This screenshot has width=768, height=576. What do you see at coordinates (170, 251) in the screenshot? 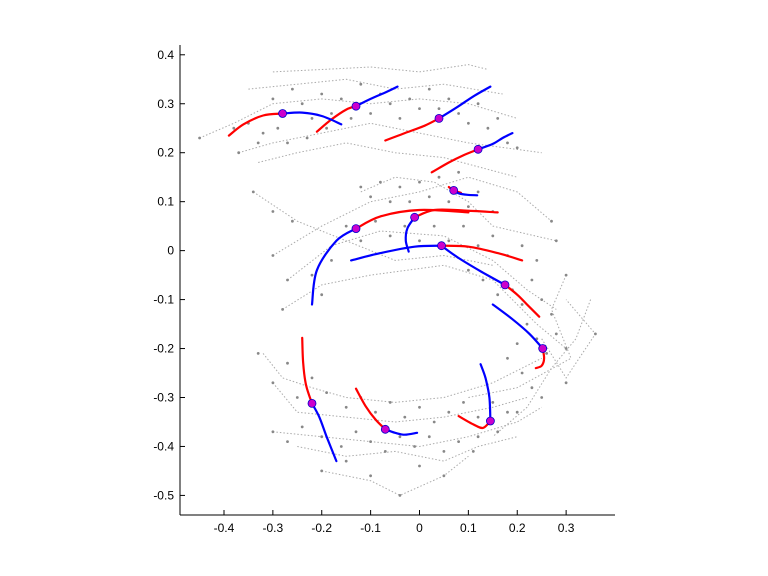
I see `y-tick-label-4: 0` at bounding box center [170, 251].